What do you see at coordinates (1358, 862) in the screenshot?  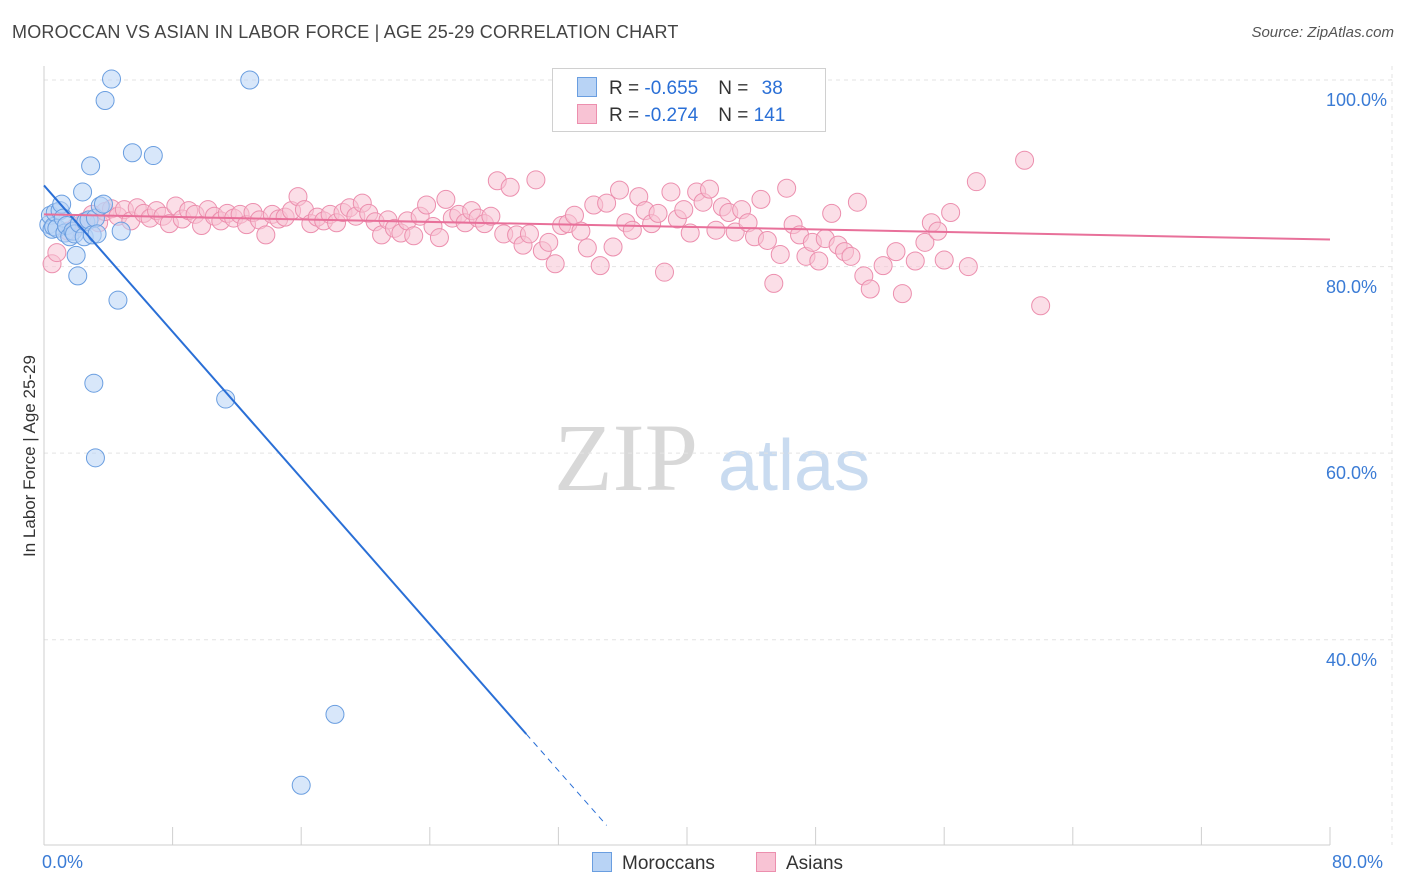 I see `x-tick-max: 80.0%` at bounding box center [1358, 862].